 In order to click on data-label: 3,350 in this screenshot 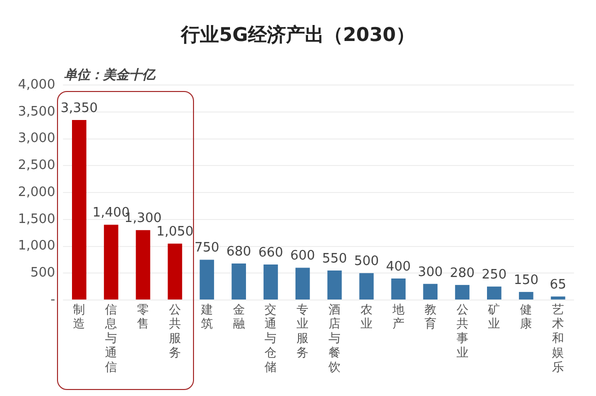, I will do `click(79, 108)`.